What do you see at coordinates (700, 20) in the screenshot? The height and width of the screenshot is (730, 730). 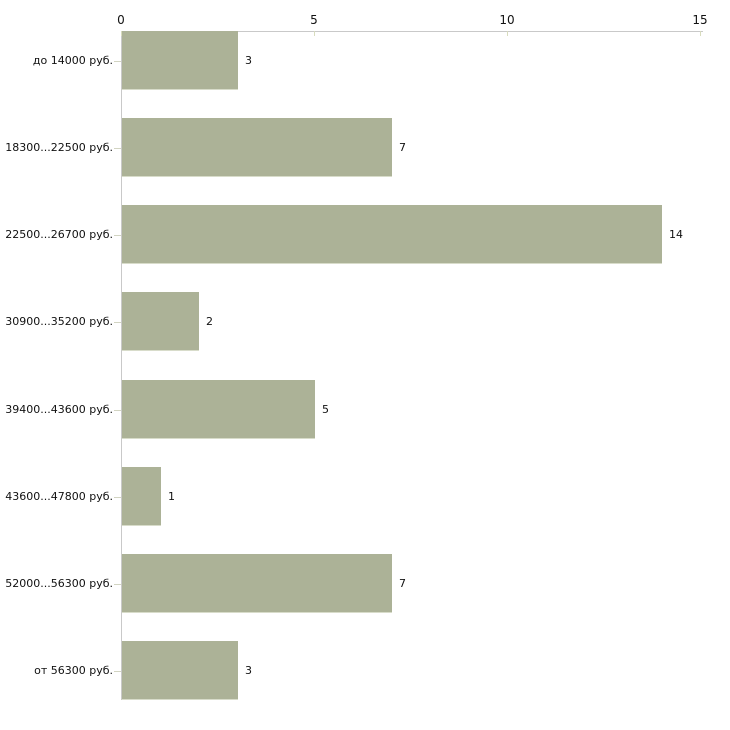 I see `x-axis-tick-label: 15` at bounding box center [700, 20].